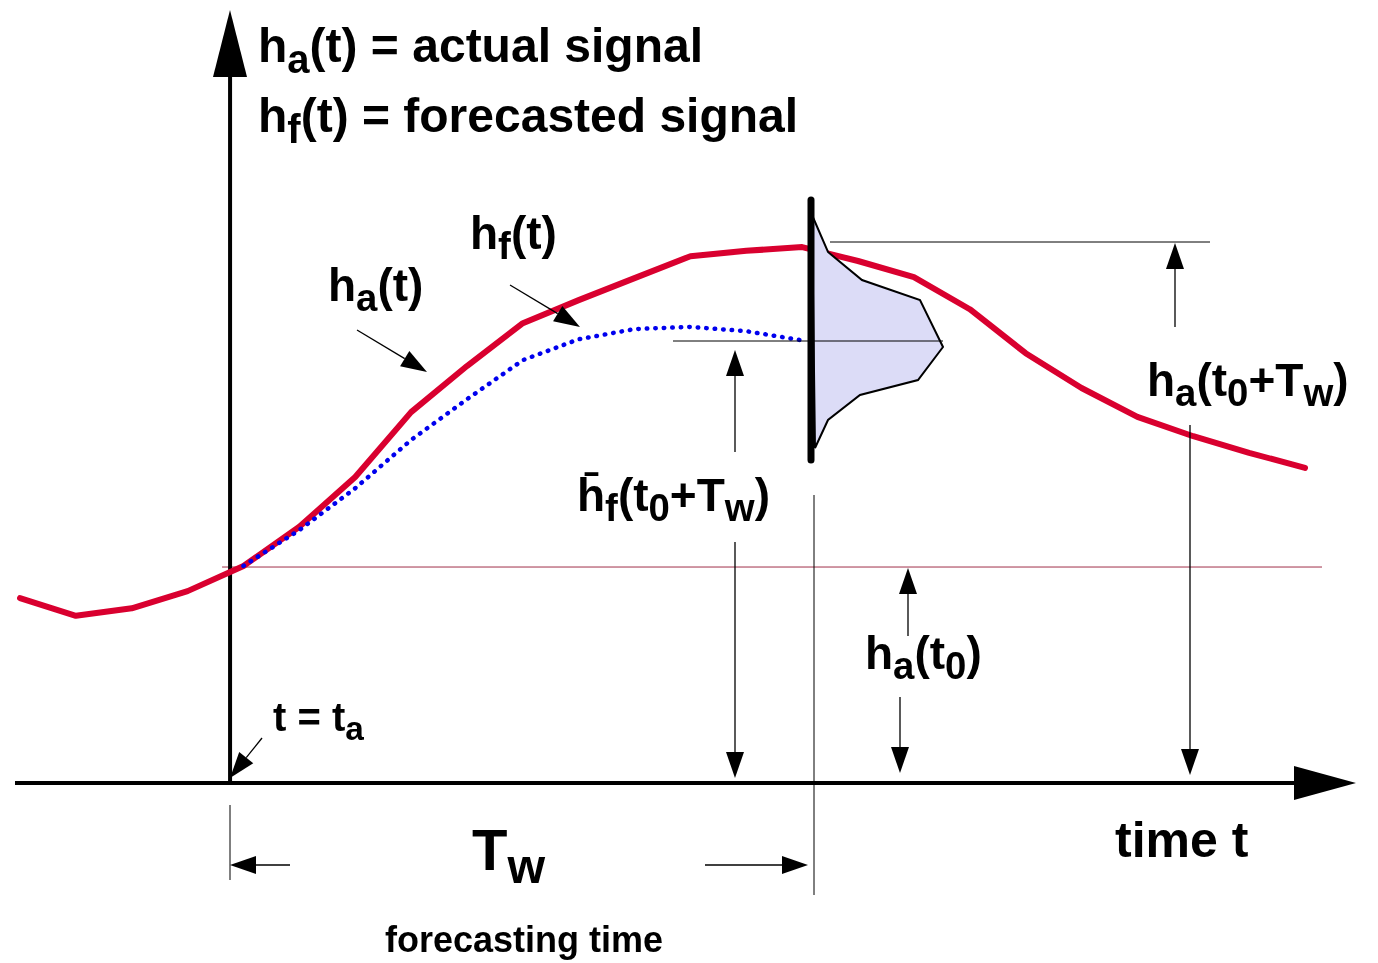 The height and width of the screenshot is (963, 1378). Describe the element at coordinates (376, 289) in the screenshot. I see `annotation: h$_{a}$(t)` at that location.